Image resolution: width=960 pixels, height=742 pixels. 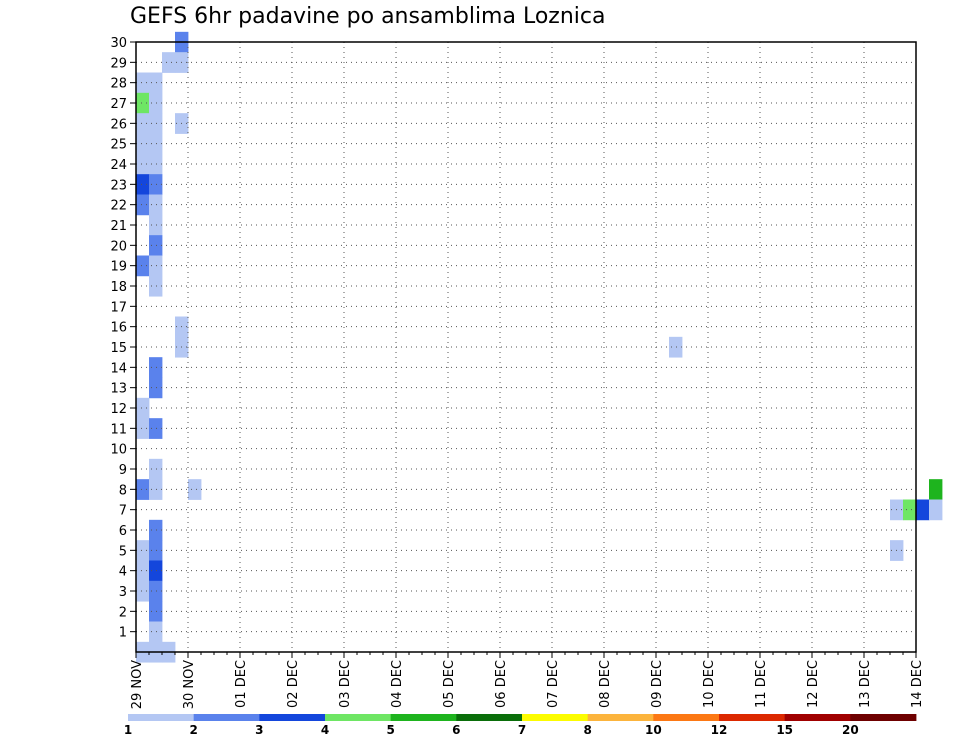 I want to click on y-tick-label: 12, so click(x=118, y=409).